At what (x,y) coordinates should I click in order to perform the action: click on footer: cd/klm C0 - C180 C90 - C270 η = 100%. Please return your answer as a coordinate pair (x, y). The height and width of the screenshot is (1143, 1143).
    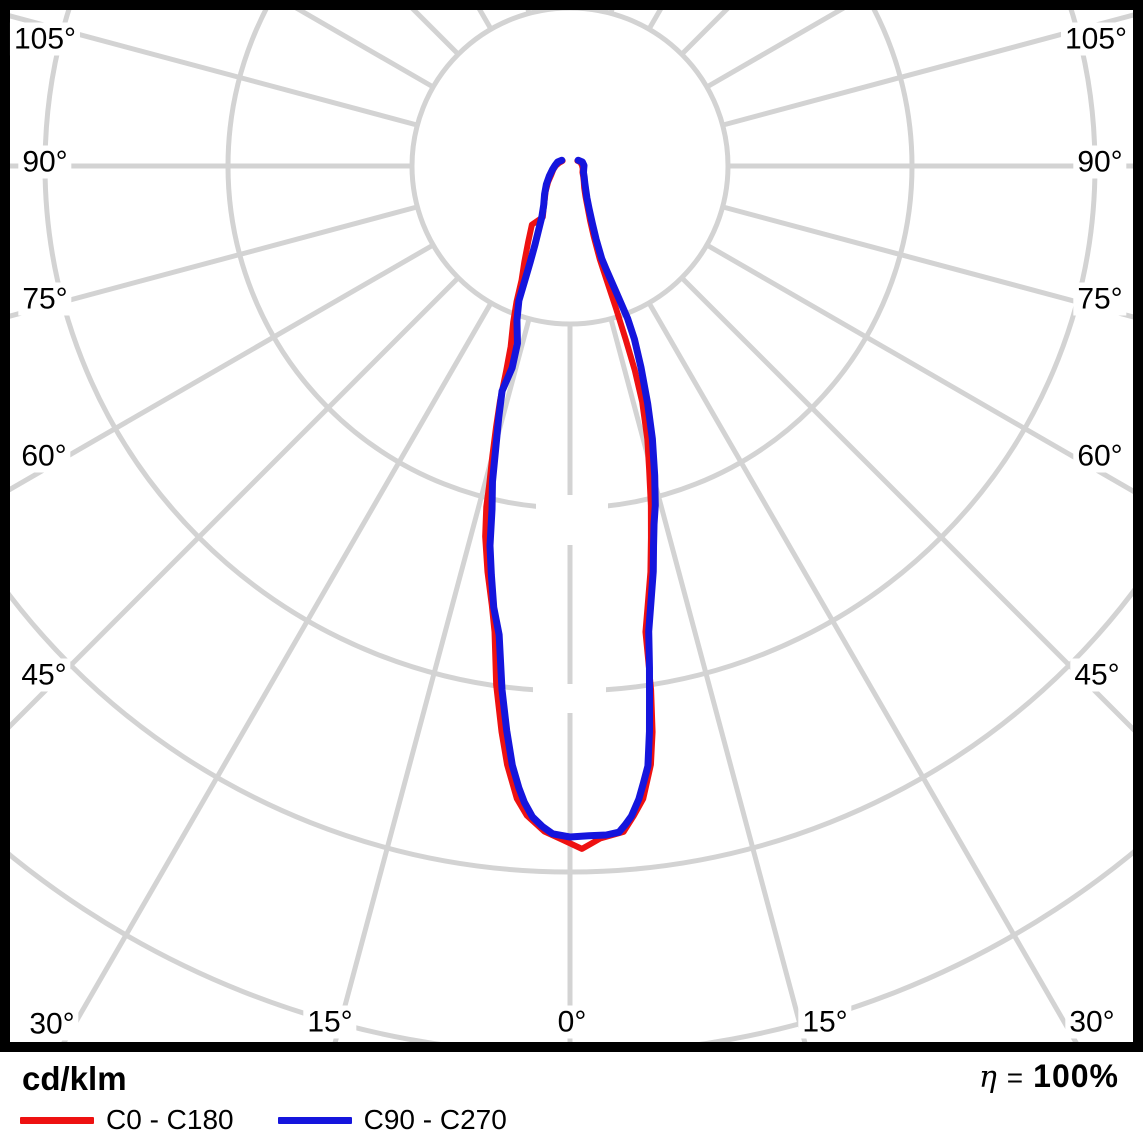
    Looking at the image, I should click on (571, 1097).